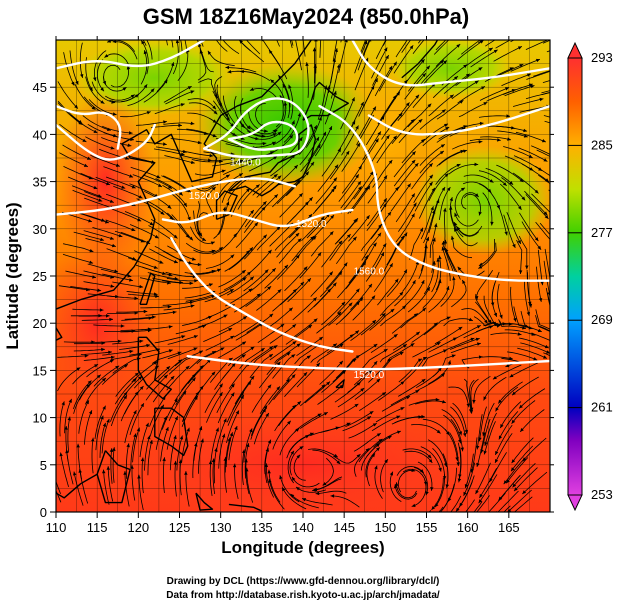 The width and height of the screenshot is (619, 605). What do you see at coordinates (262, 527) in the screenshot?
I see `x-tick-label: 135` at bounding box center [262, 527].